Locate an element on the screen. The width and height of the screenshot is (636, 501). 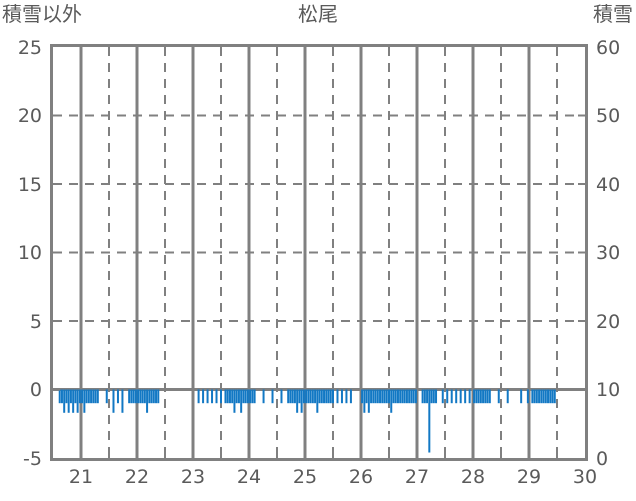
x-axis-tick-30: 30 is located at coordinates (585, 477).